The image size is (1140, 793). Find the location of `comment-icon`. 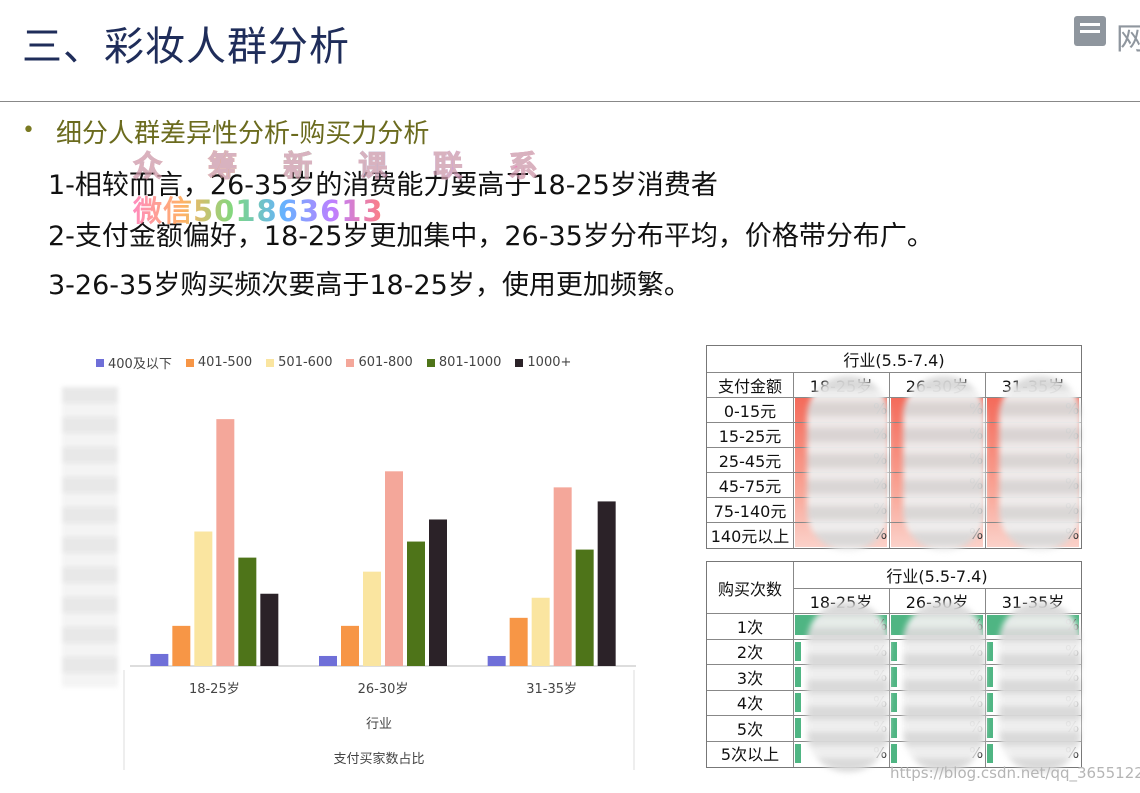

comment-icon is located at coordinates (1090, 31).